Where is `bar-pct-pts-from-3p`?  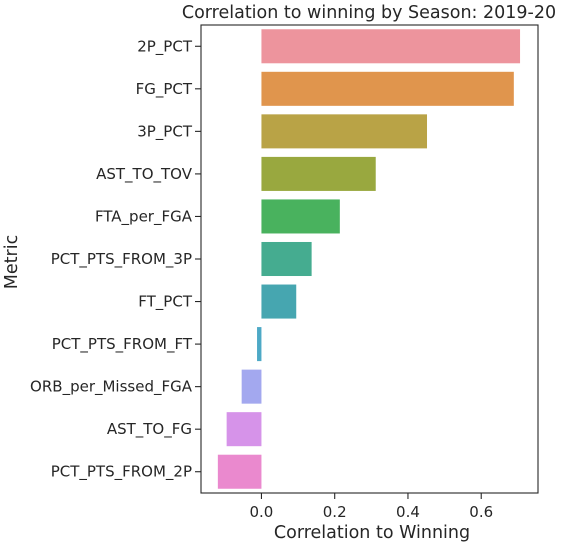
bar-pct-pts-from-3p is located at coordinates (286, 259).